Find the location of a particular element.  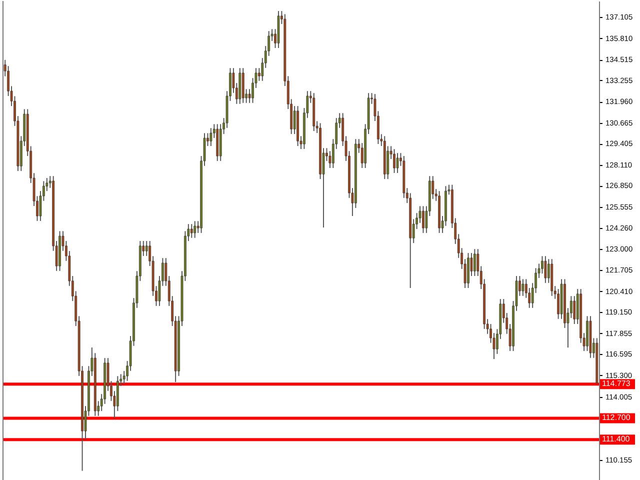

ref-line-label: 112.700 is located at coordinates (616, 417).